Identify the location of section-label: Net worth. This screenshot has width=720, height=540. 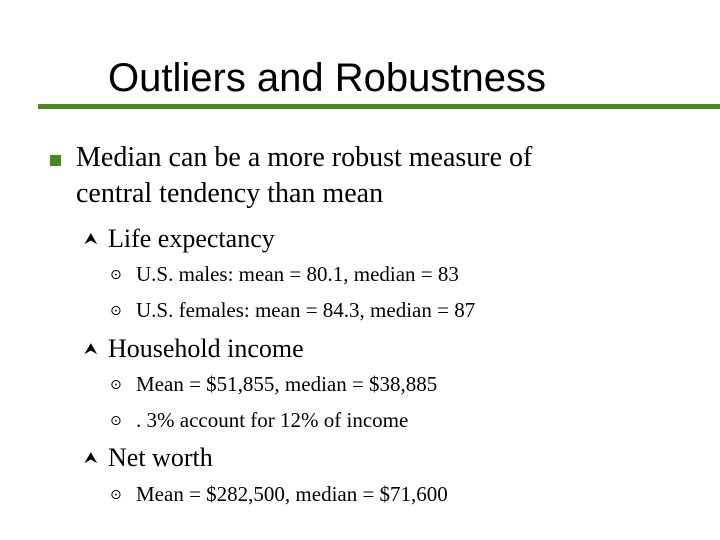
(160, 457).